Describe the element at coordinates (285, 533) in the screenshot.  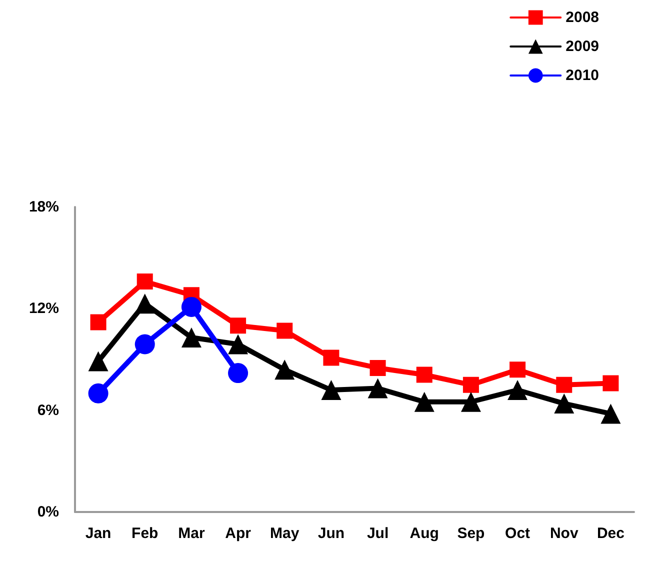
I see `x-tick-label: May` at that location.